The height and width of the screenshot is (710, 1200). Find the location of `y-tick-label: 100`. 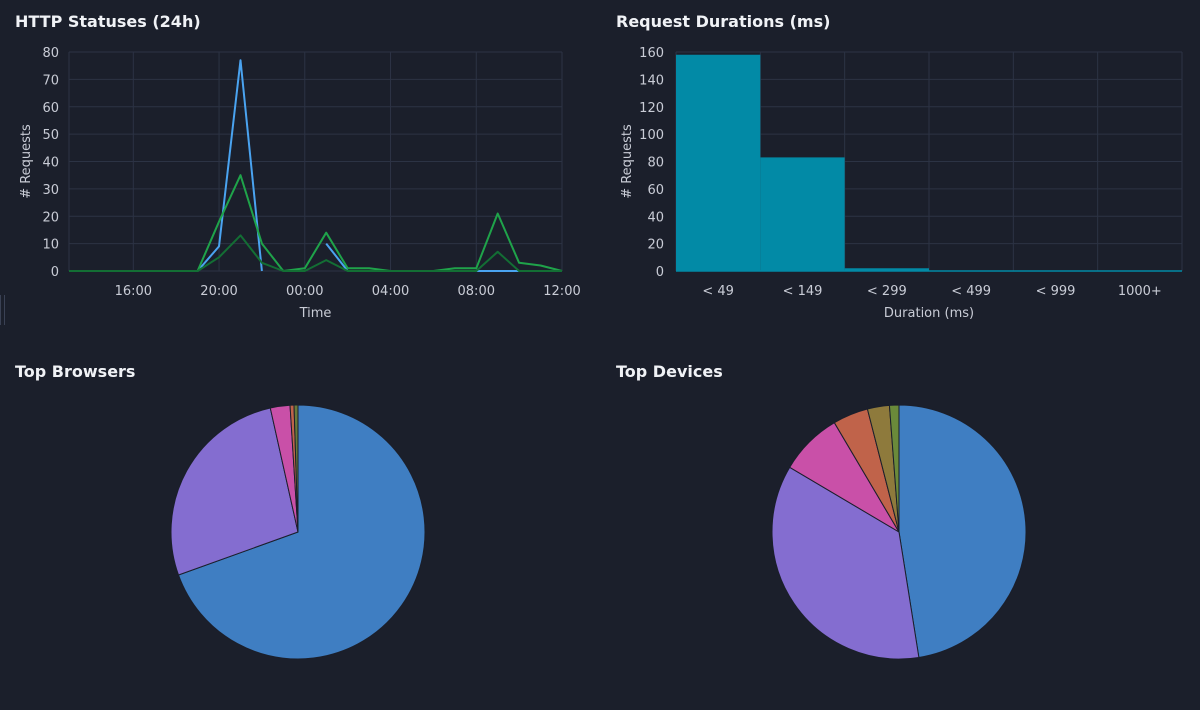

y-tick-label: 100 is located at coordinates (651, 135).